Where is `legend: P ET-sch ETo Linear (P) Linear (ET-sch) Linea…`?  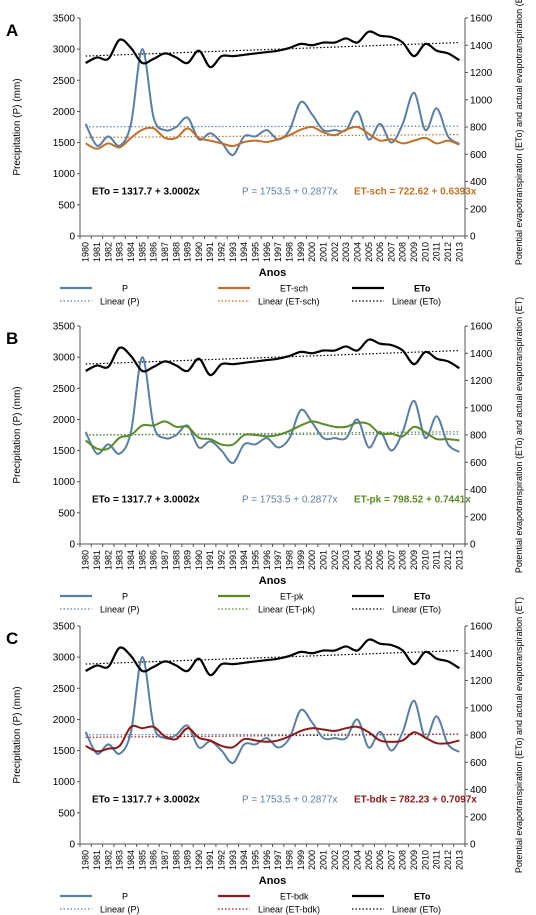 legend: P ET-sch ETo Linear (P) Linear (ET-sch) Linea… is located at coordinates (250, 295).